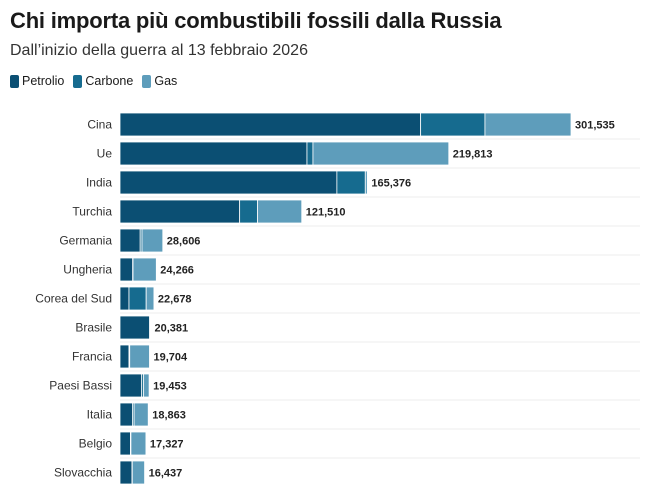  Describe the element at coordinates (80, 386) in the screenshot. I see `category-label-paesi-bassi: Paesi Bassi` at that location.